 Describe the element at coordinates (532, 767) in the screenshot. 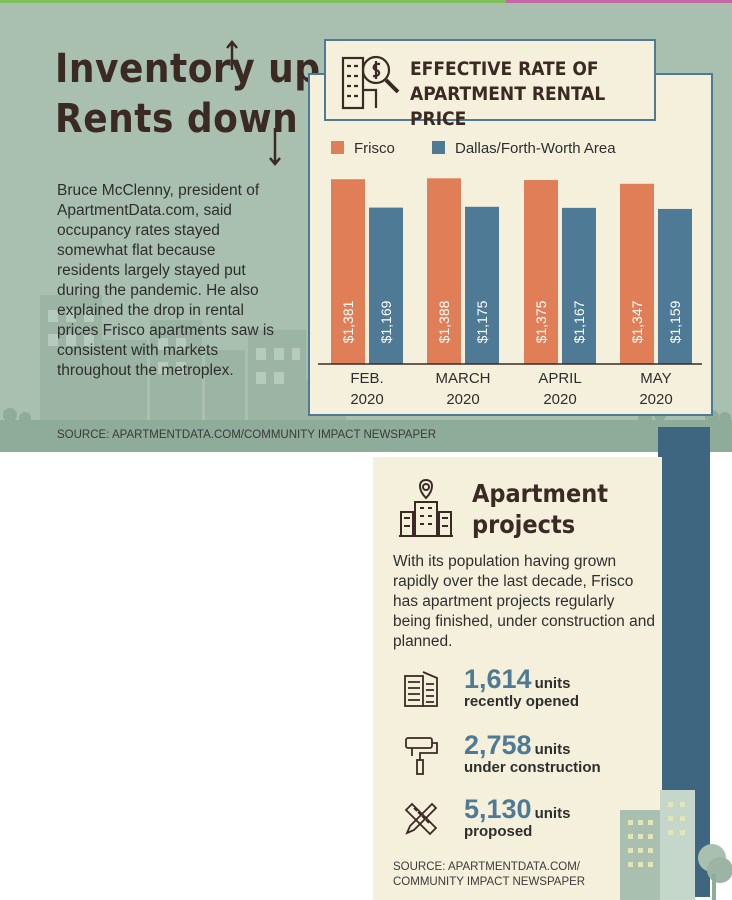

I see `stat-description: under construction` at that location.